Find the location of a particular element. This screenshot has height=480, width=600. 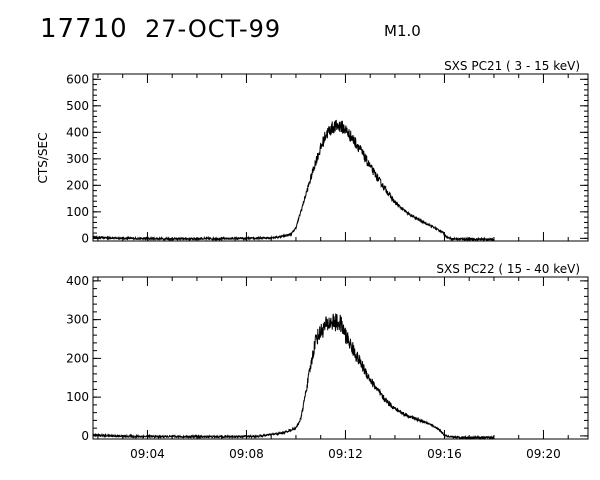

flare-class-label: M1.0 is located at coordinates (402, 31).